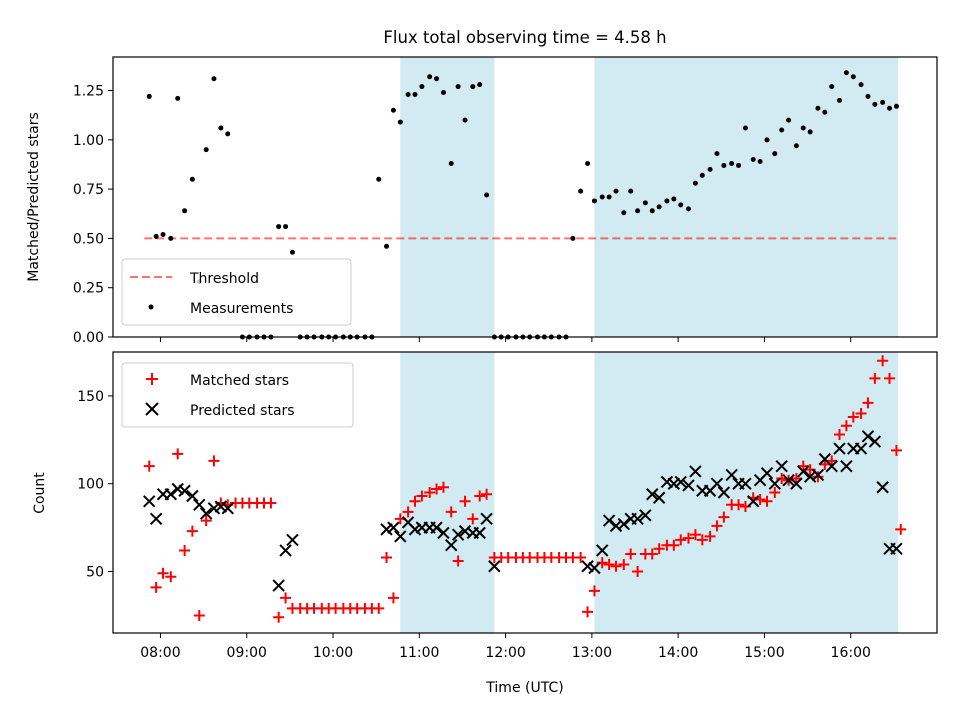 The height and width of the screenshot is (720, 960). Describe the element at coordinates (90, 485) in the screenshot. I see `count-panel-y-tick-label: 100` at that location.